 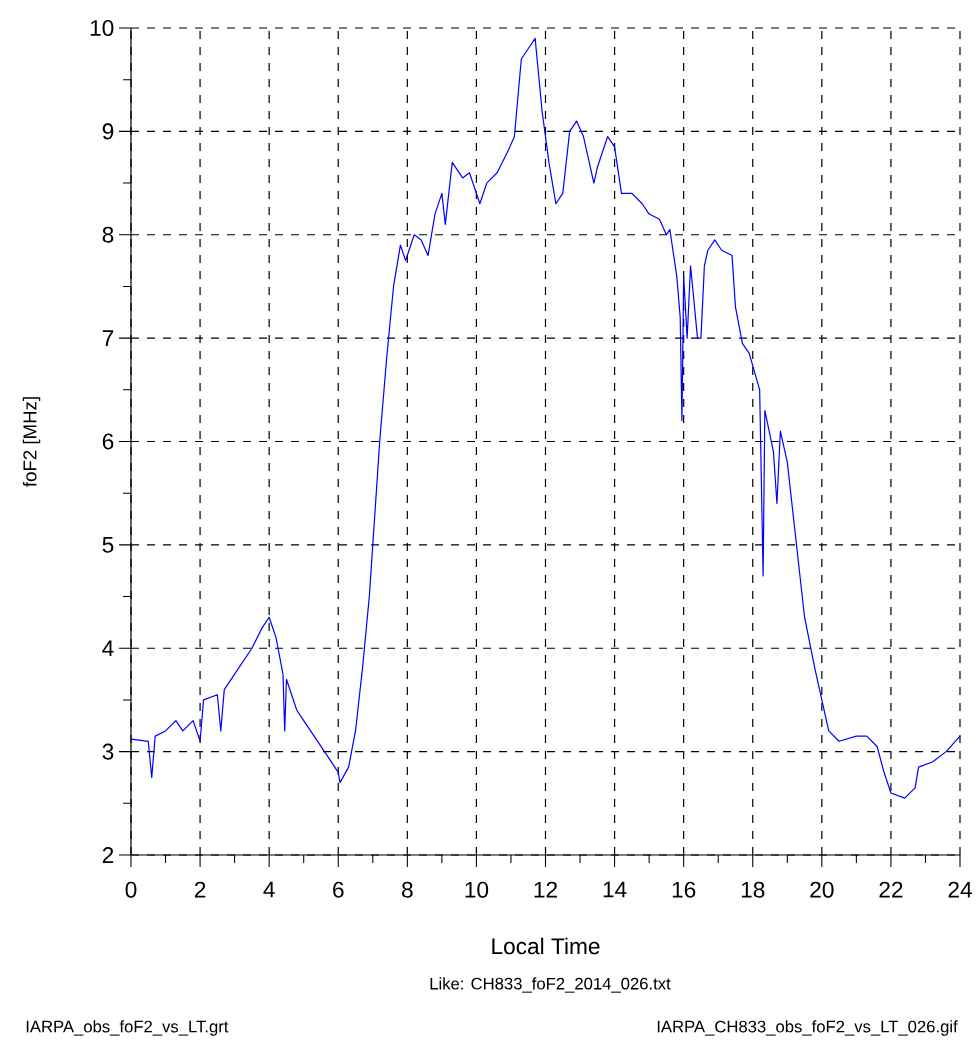 What do you see at coordinates (269, 889) in the screenshot?
I see `x-tick-label: 4` at bounding box center [269, 889].